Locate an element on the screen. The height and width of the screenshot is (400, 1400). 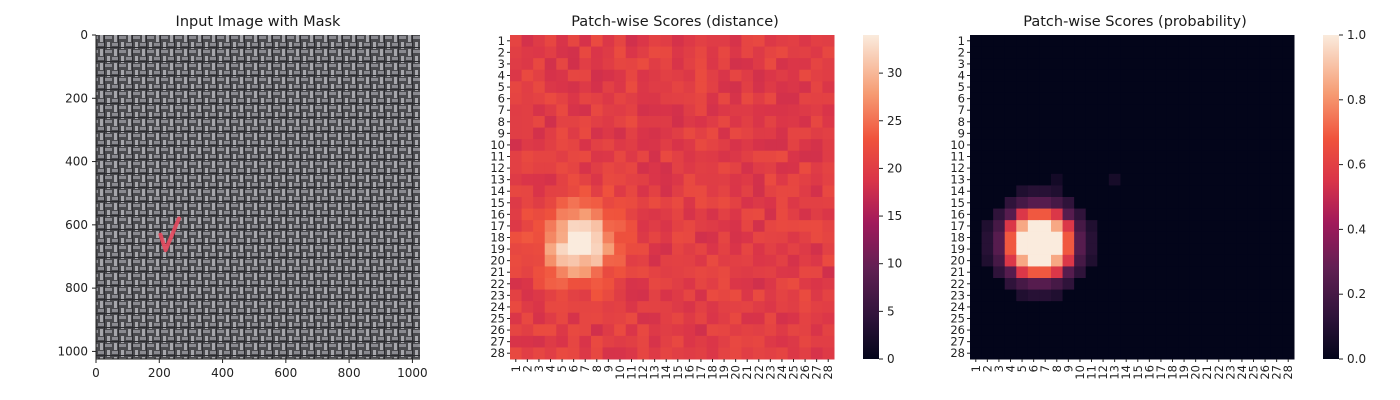
row-label: 13 is located at coordinates (497, 180).